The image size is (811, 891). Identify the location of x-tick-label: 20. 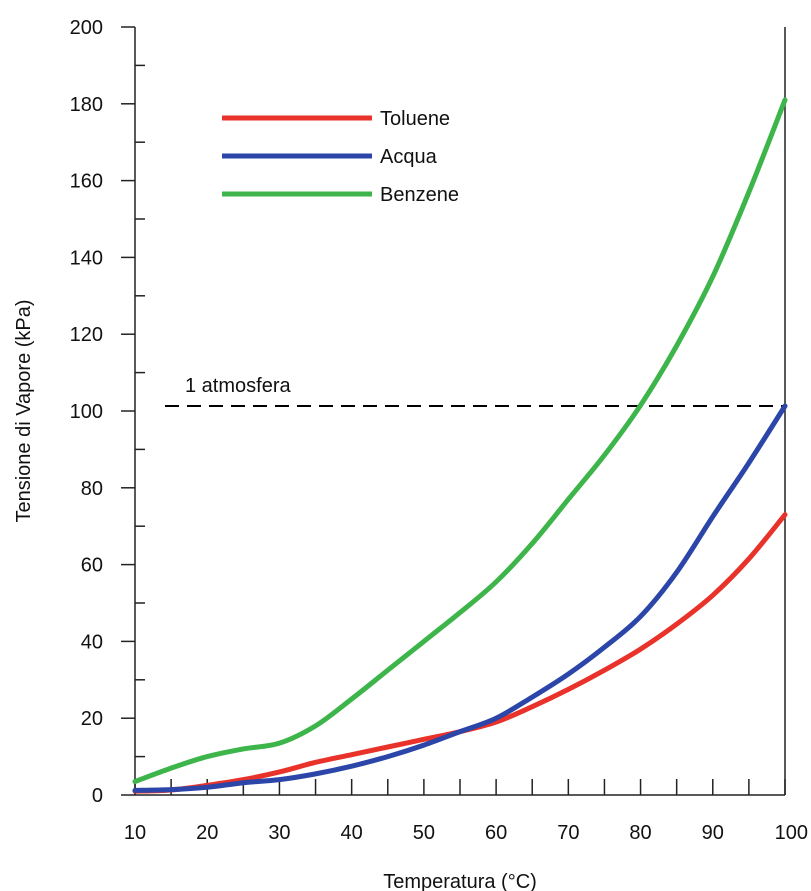
(207, 833).